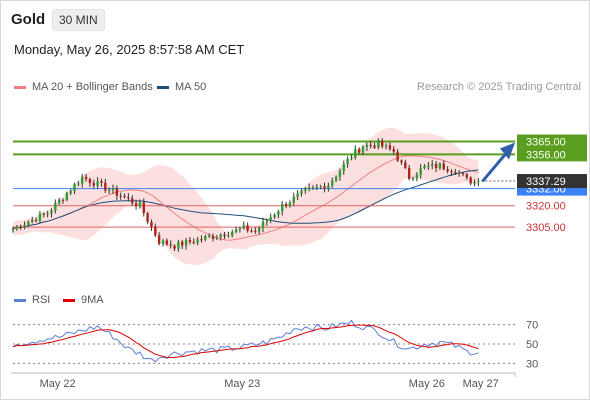  I want to click on legend-rsi-label: RSI, so click(41, 300).